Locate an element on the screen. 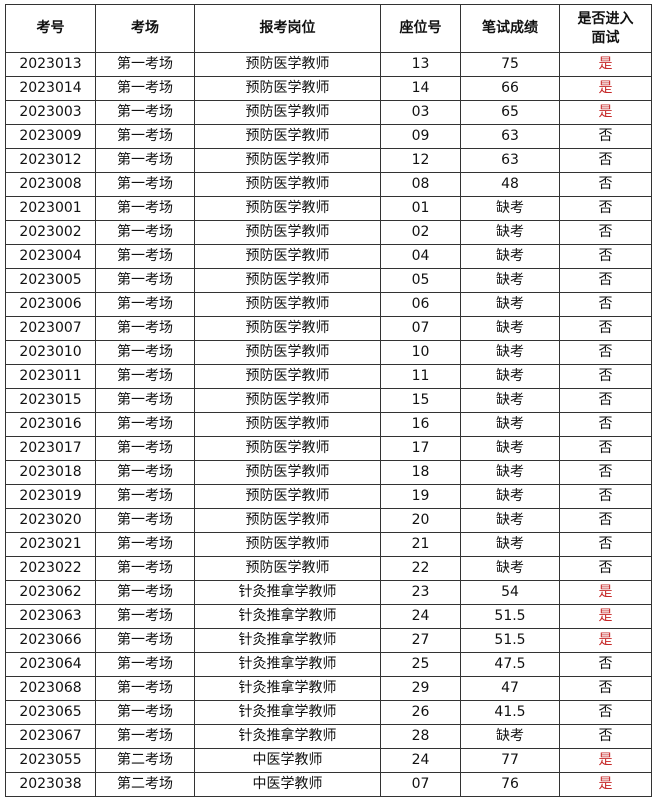  cell-seat: 10 is located at coordinates (420, 352).